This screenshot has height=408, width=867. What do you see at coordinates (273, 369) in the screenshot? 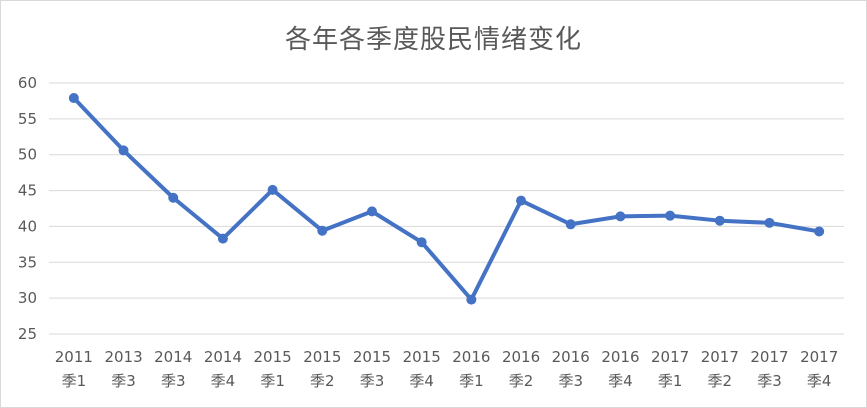
I see `x-tick-label: 2015 季1` at bounding box center [273, 369].